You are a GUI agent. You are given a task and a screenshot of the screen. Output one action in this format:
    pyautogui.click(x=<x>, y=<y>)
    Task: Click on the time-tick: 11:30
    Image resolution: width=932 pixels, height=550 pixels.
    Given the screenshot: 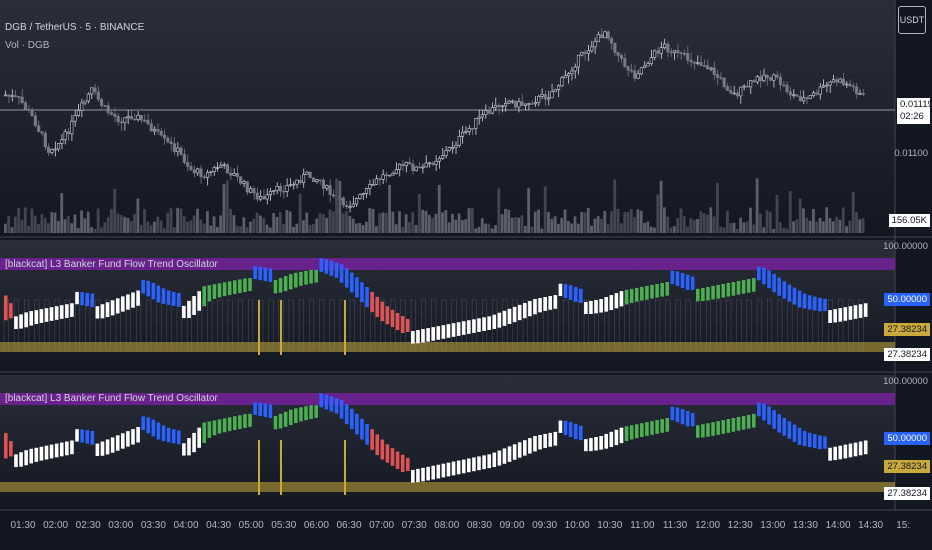 What is the action you would take?
    pyautogui.click(x=675, y=525)
    